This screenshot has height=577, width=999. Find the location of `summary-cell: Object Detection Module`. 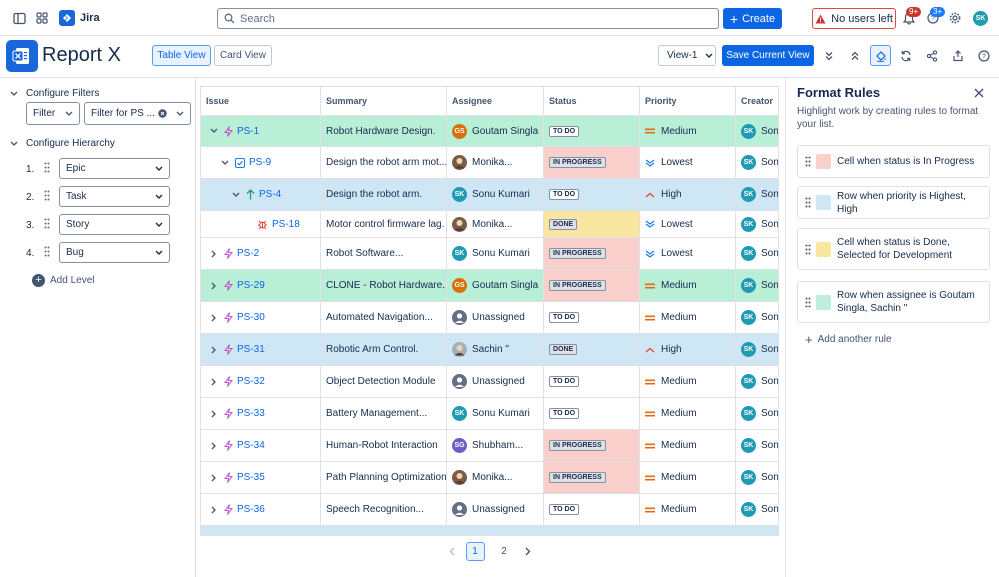

summary-cell: Object Detection Module is located at coordinates (384, 381).